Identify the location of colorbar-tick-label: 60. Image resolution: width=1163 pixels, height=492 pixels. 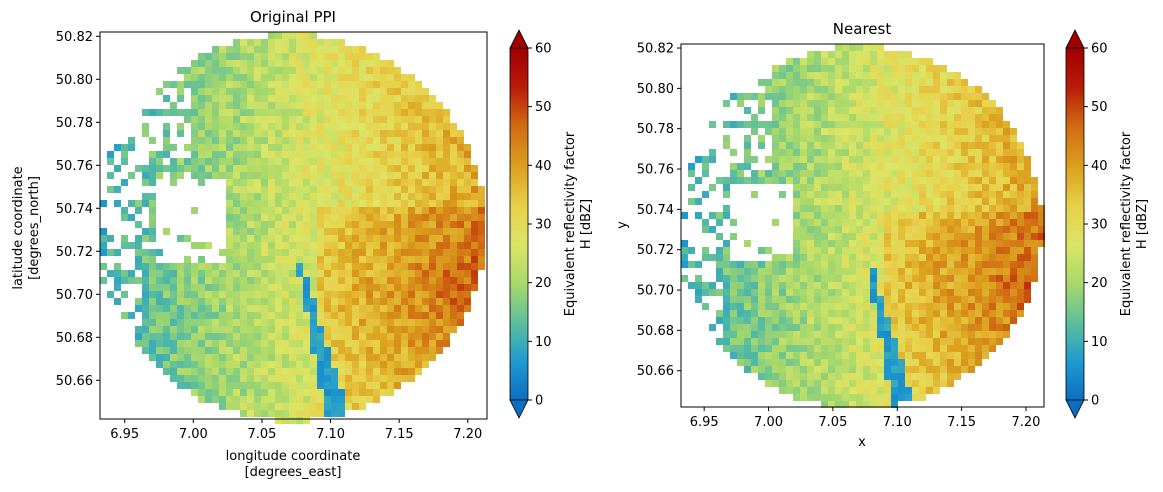
(1099, 49).